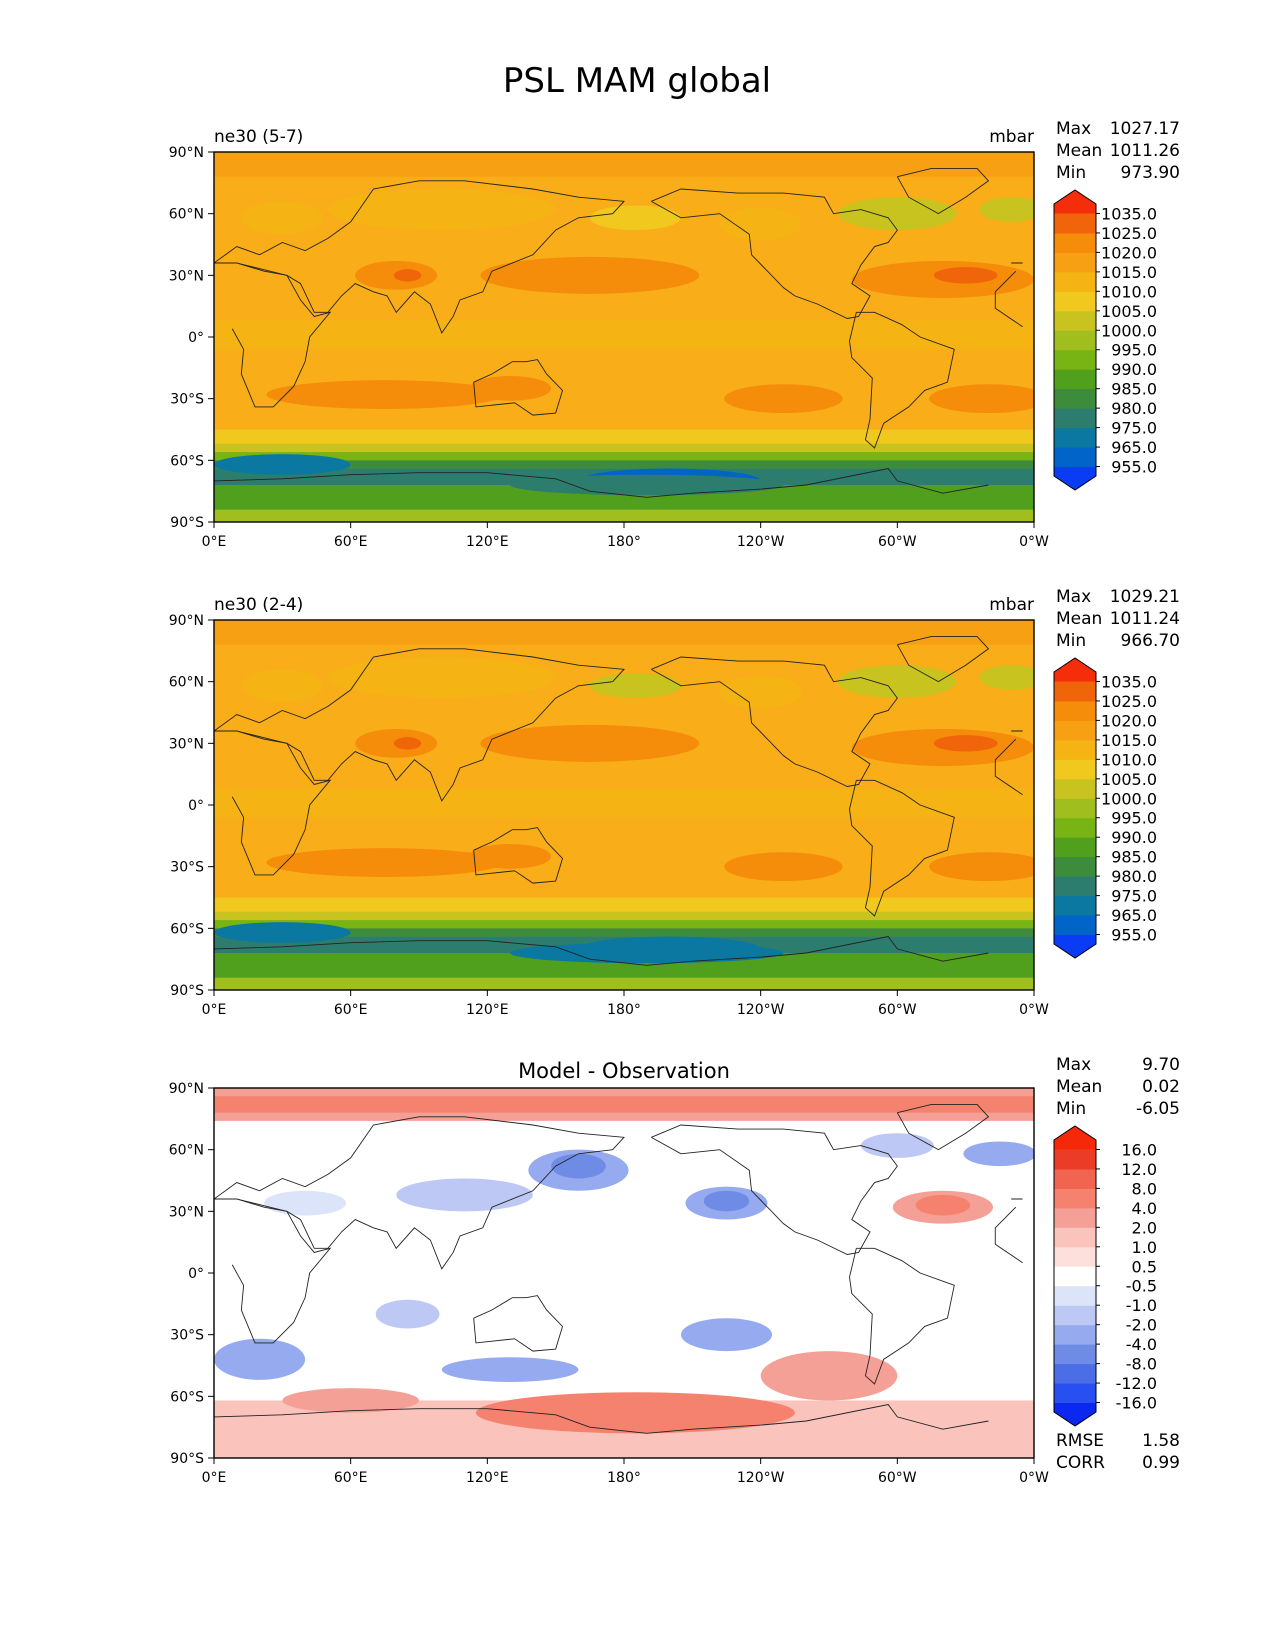 The height and width of the screenshot is (1650, 1275). Describe the element at coordinates (1134, 837) in the screenshot. I see `colorbar-label: 990.0` at that location.